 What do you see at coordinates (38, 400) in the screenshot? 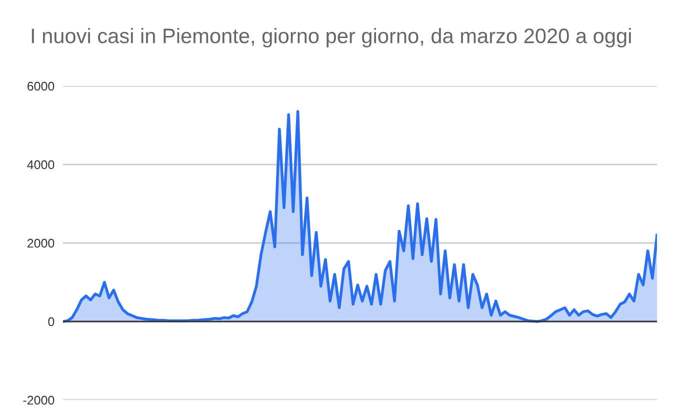
I see `y-tick-label: -2000` at bounding box center [38, 400].